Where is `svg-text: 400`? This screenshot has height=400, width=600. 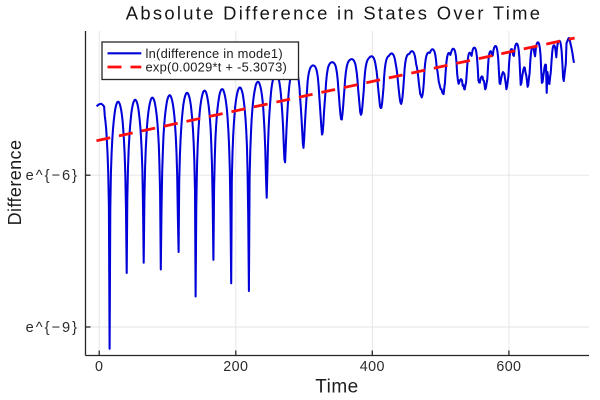 svg-text: 400 is located at coordinates (372, 367).